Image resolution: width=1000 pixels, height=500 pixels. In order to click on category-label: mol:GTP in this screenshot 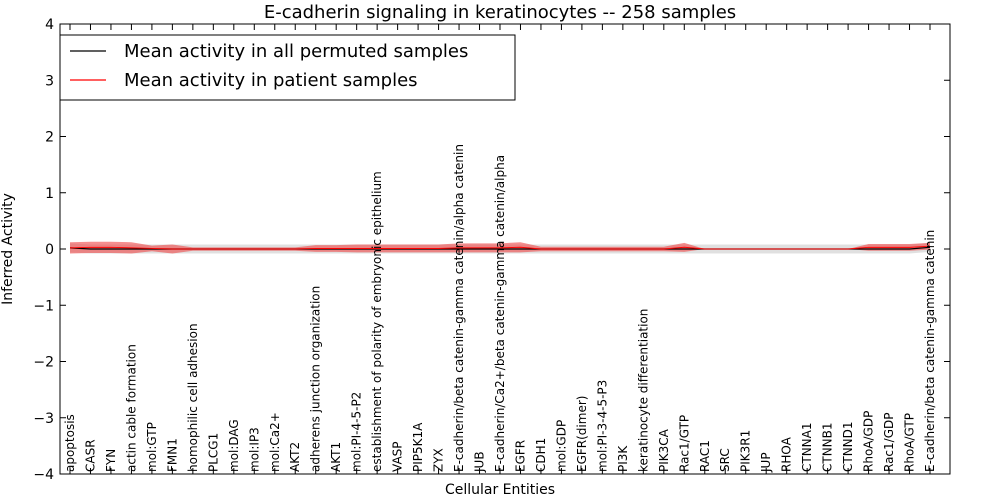, I will do `click(152, 447)`.